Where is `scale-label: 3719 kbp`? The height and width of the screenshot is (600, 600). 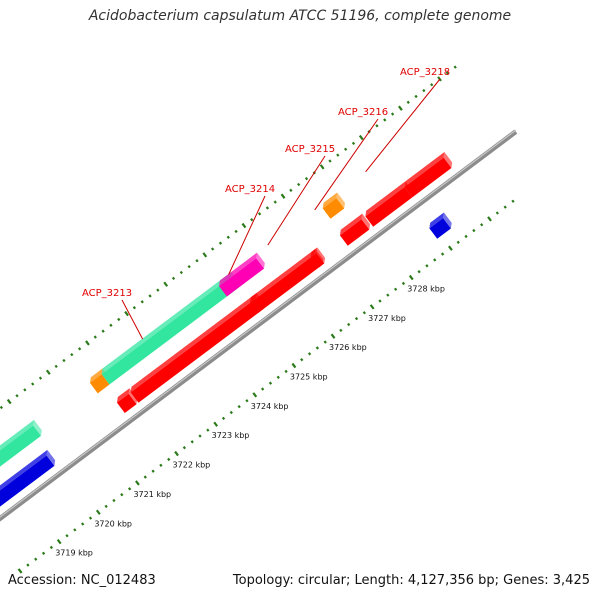 scale-label: 3719 kbp is located at coordinates (74, 553).